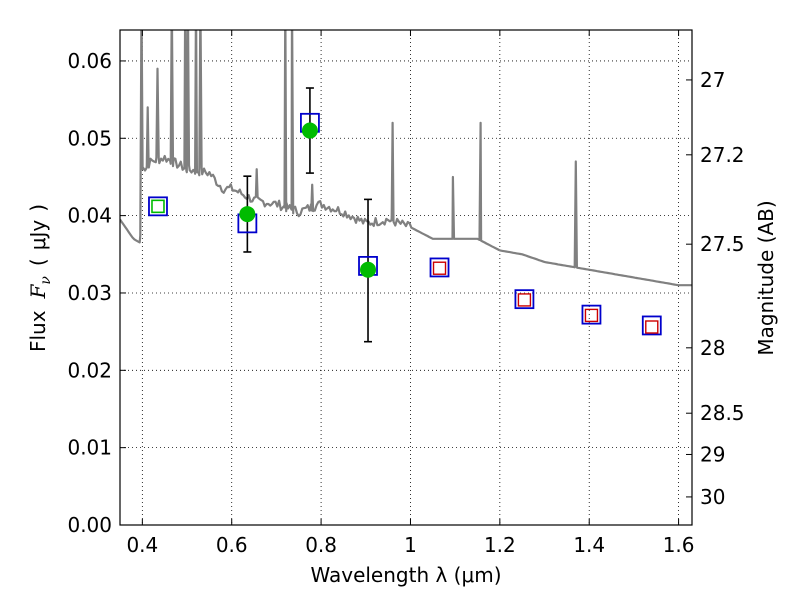 Image resolution: width=800 pixels, height=600 pixels. What do you see at coordinates (89, 525) in the screenshot?
I see `y-tick-label: 0.00` at bounding box center [89, 525].